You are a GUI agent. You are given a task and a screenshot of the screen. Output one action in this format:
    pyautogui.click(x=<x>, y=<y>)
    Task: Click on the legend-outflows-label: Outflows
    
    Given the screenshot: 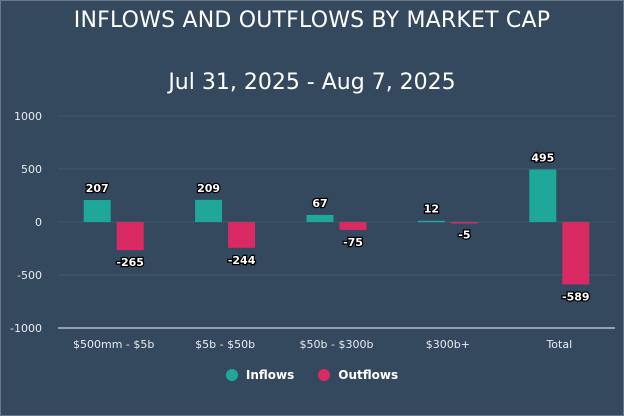 What is the action you would take?
    pyautogui.click(x=368, y=375)
    